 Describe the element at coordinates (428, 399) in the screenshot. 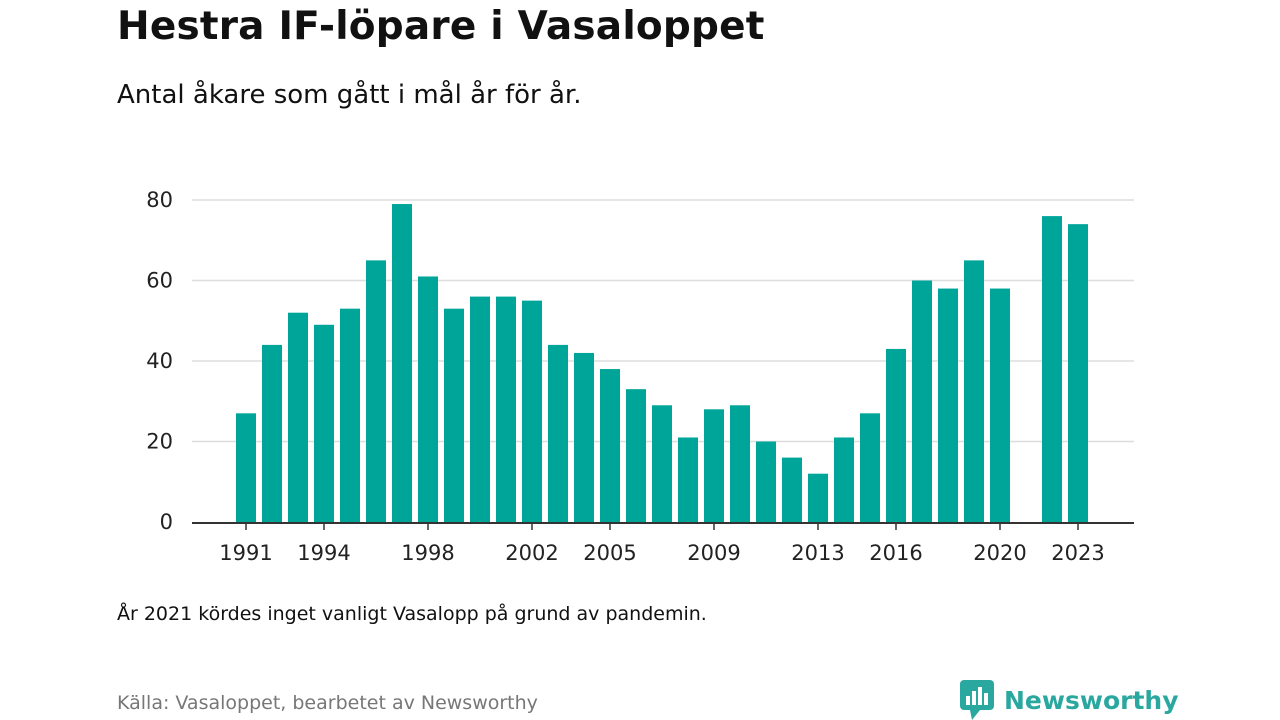

I see `bar-1998` at that location.